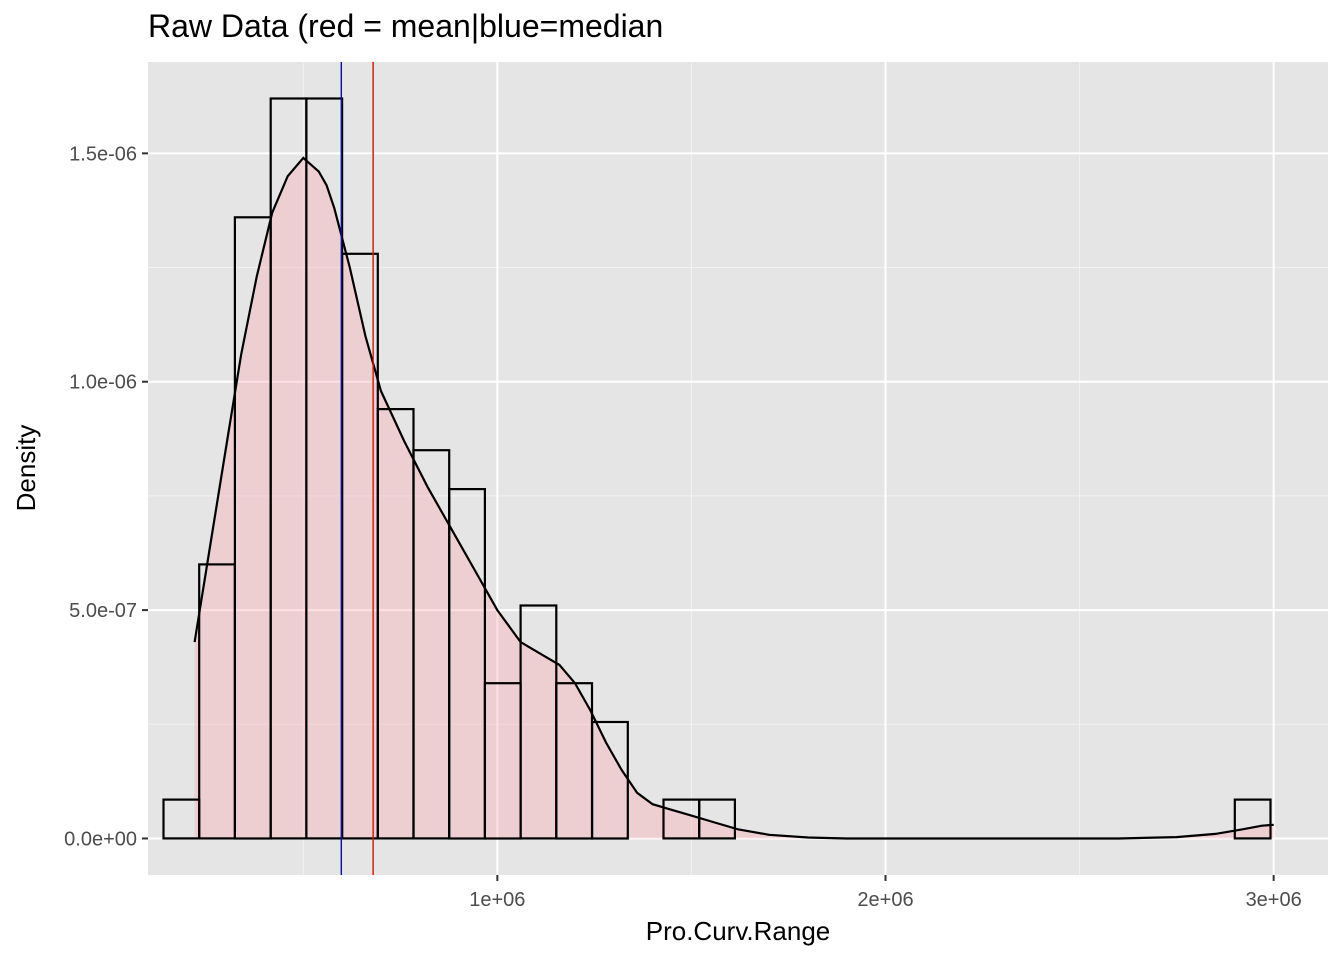 This screenshot has height=960, width=1344. I want to click on y-axis-title: Density, so click(26, 468).